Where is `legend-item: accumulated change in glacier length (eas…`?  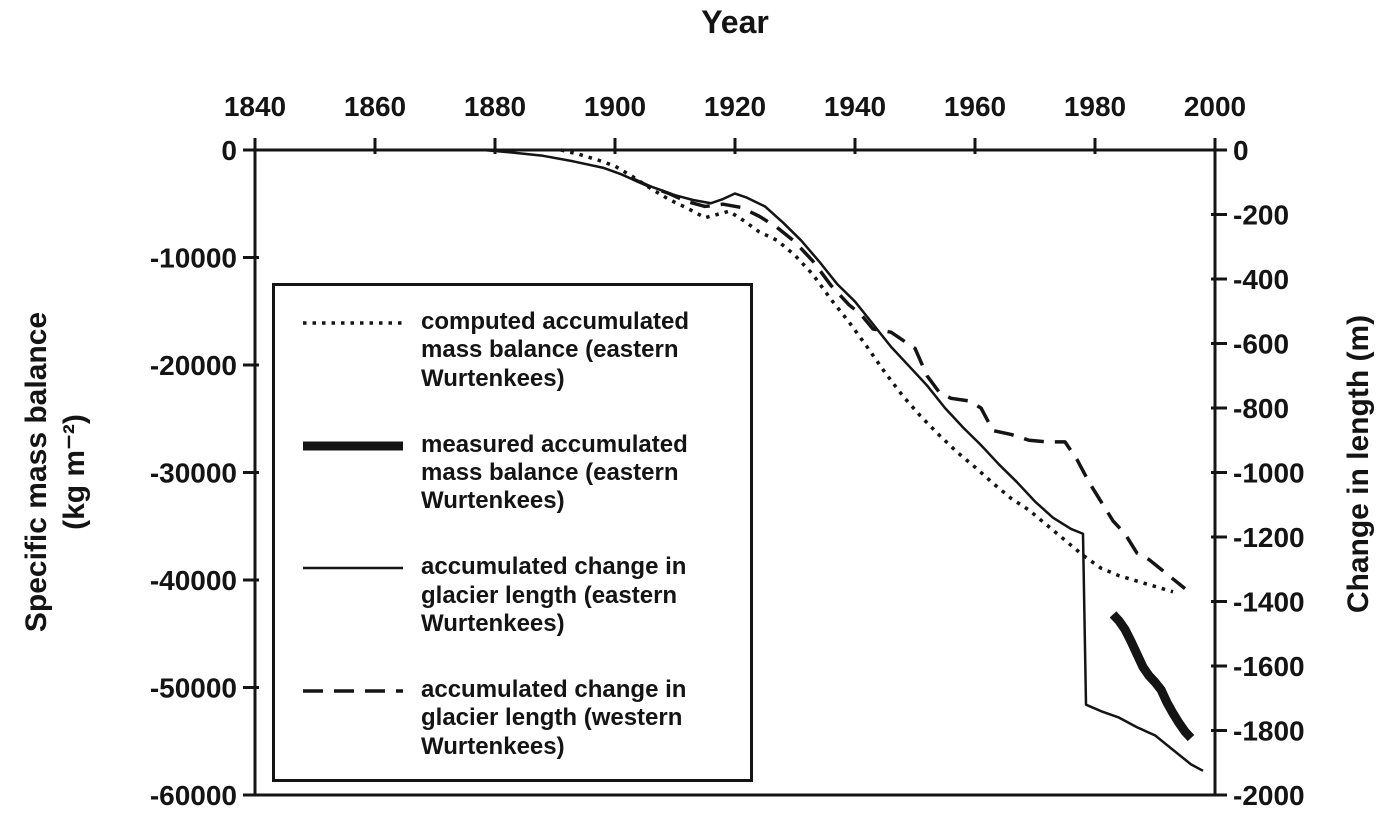
legend-item: accumulated change in glacier length (eas… is located at coordinates (517, 595).